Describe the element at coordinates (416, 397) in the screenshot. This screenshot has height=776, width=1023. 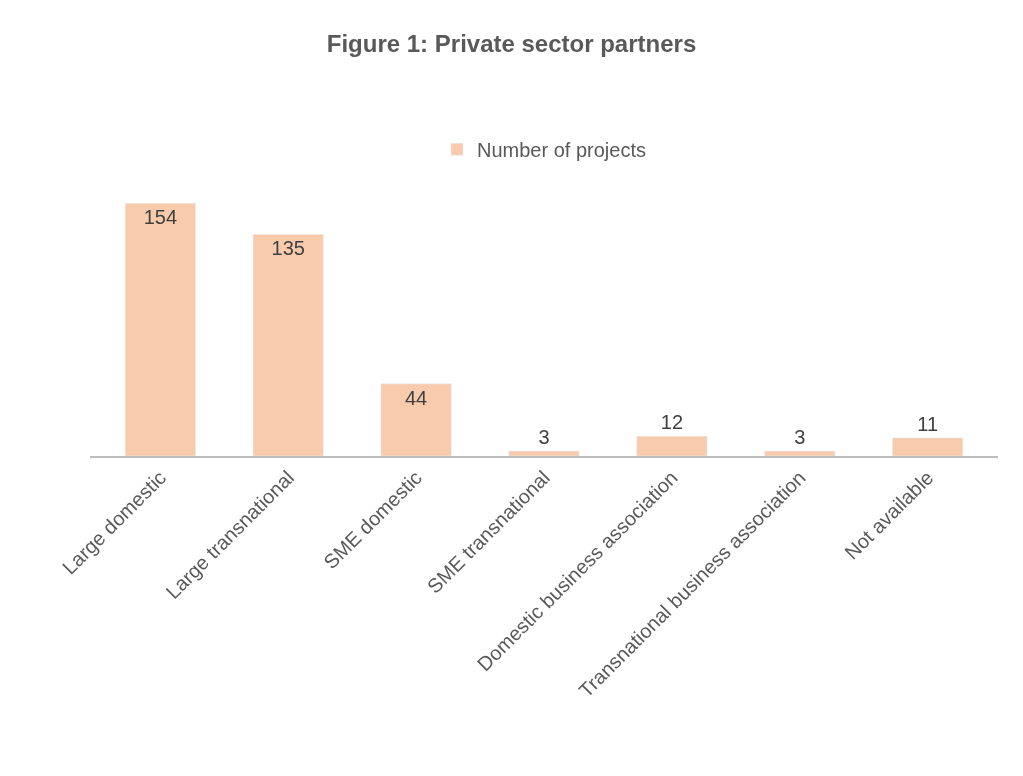
I see `data-label: 44` at that location.